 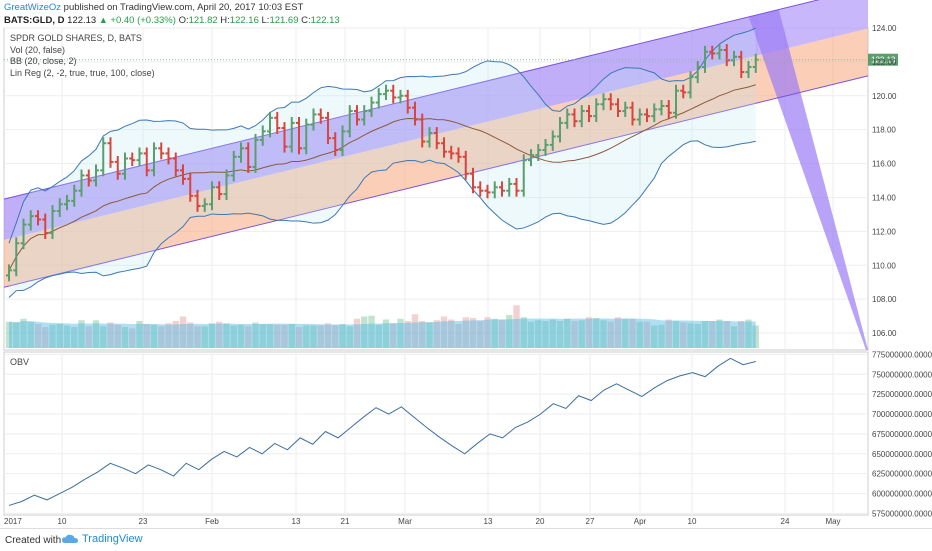 What do you see at coordinates (38, 49) in the screenshot?
I see `legend-volume: Vol (20, false)` at bounding box center [38, 49].